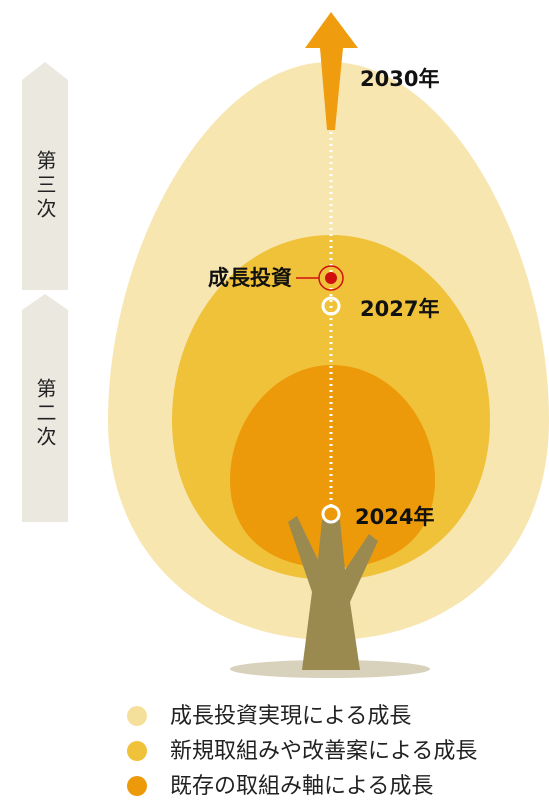  What do you see at coordinates (331, 278) in the screenshot?
I see `investment-dot` at bounding box center [331, 278].